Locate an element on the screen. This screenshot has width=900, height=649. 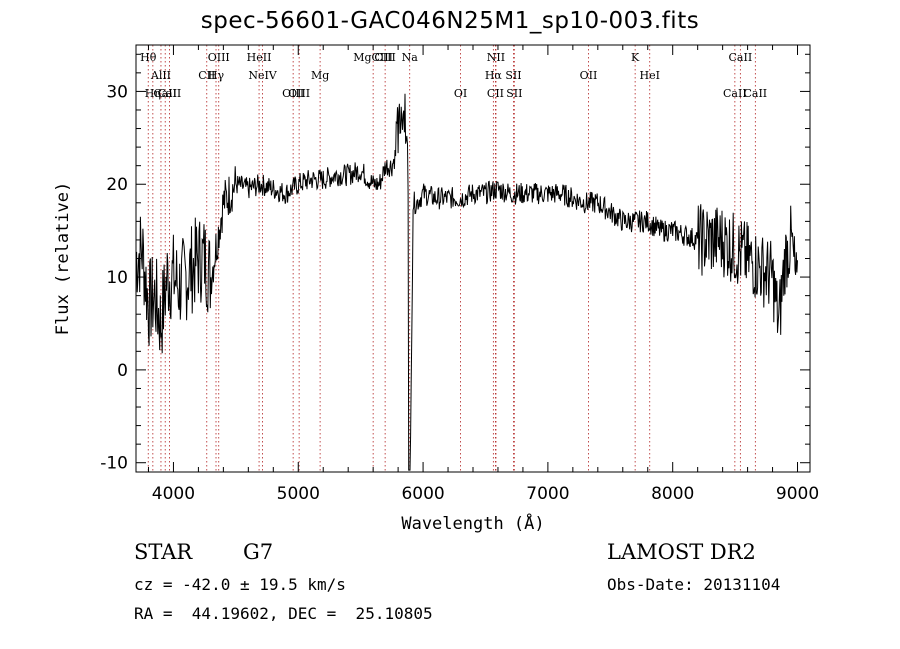
x-tick-label: 7000 is located at coordinates (547, 494).